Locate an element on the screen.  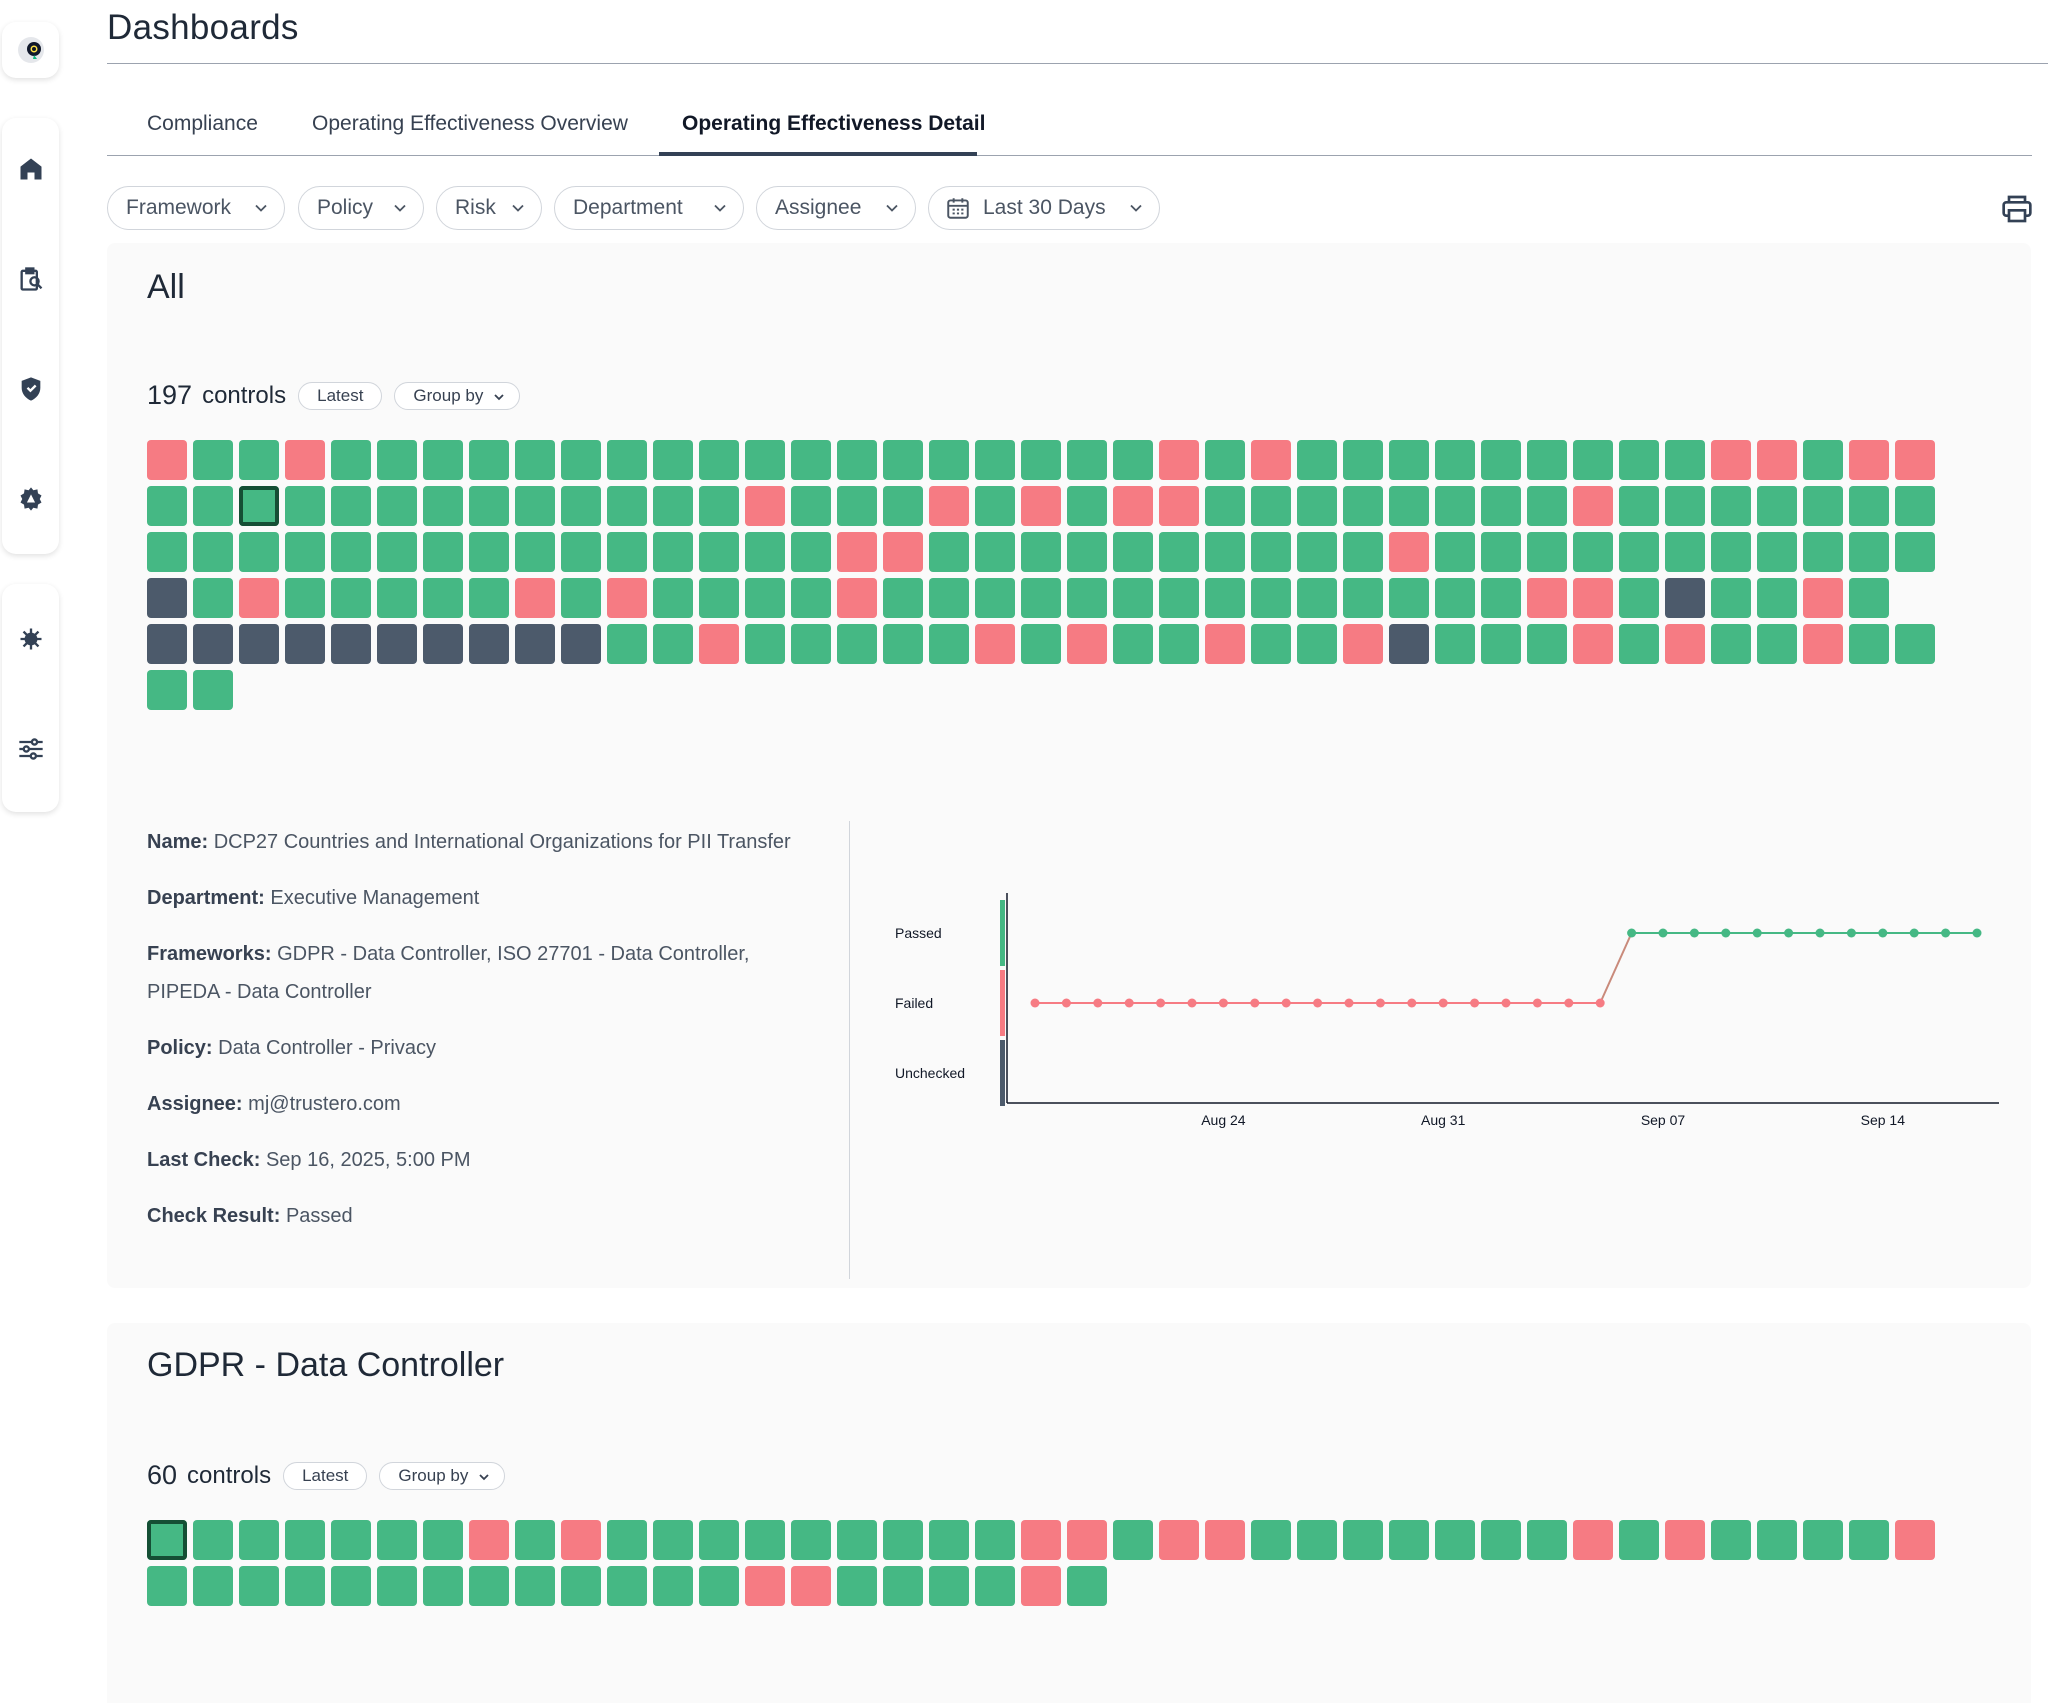
tab-operating-effectiveness-detail: Operating Effectiveness Detail is located at coordinates (834, 123).